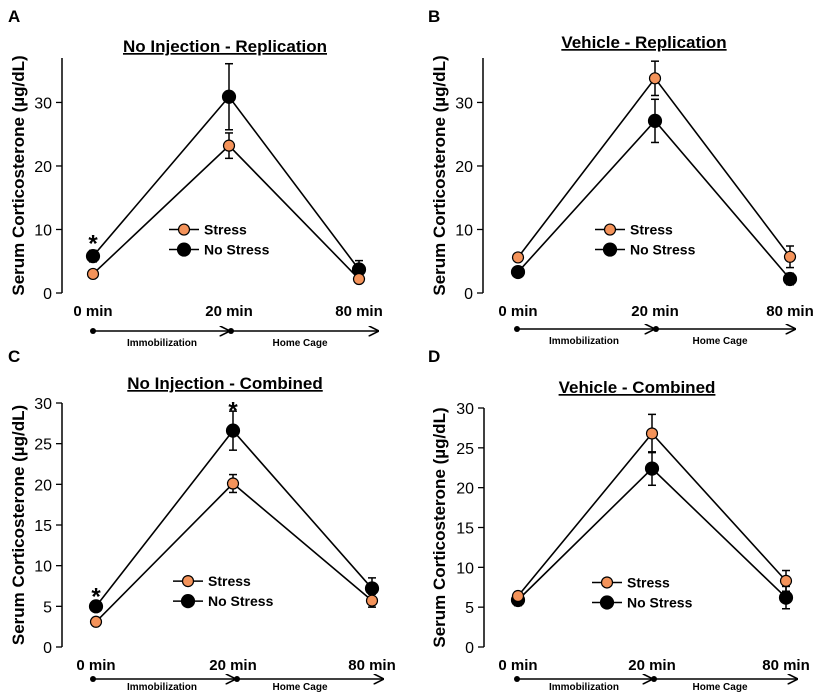 The image size is (829, 697). Describe the element at coordinates (225, 383) in the screenshot. I see `chart-title: No Injection - Combined` at that location.